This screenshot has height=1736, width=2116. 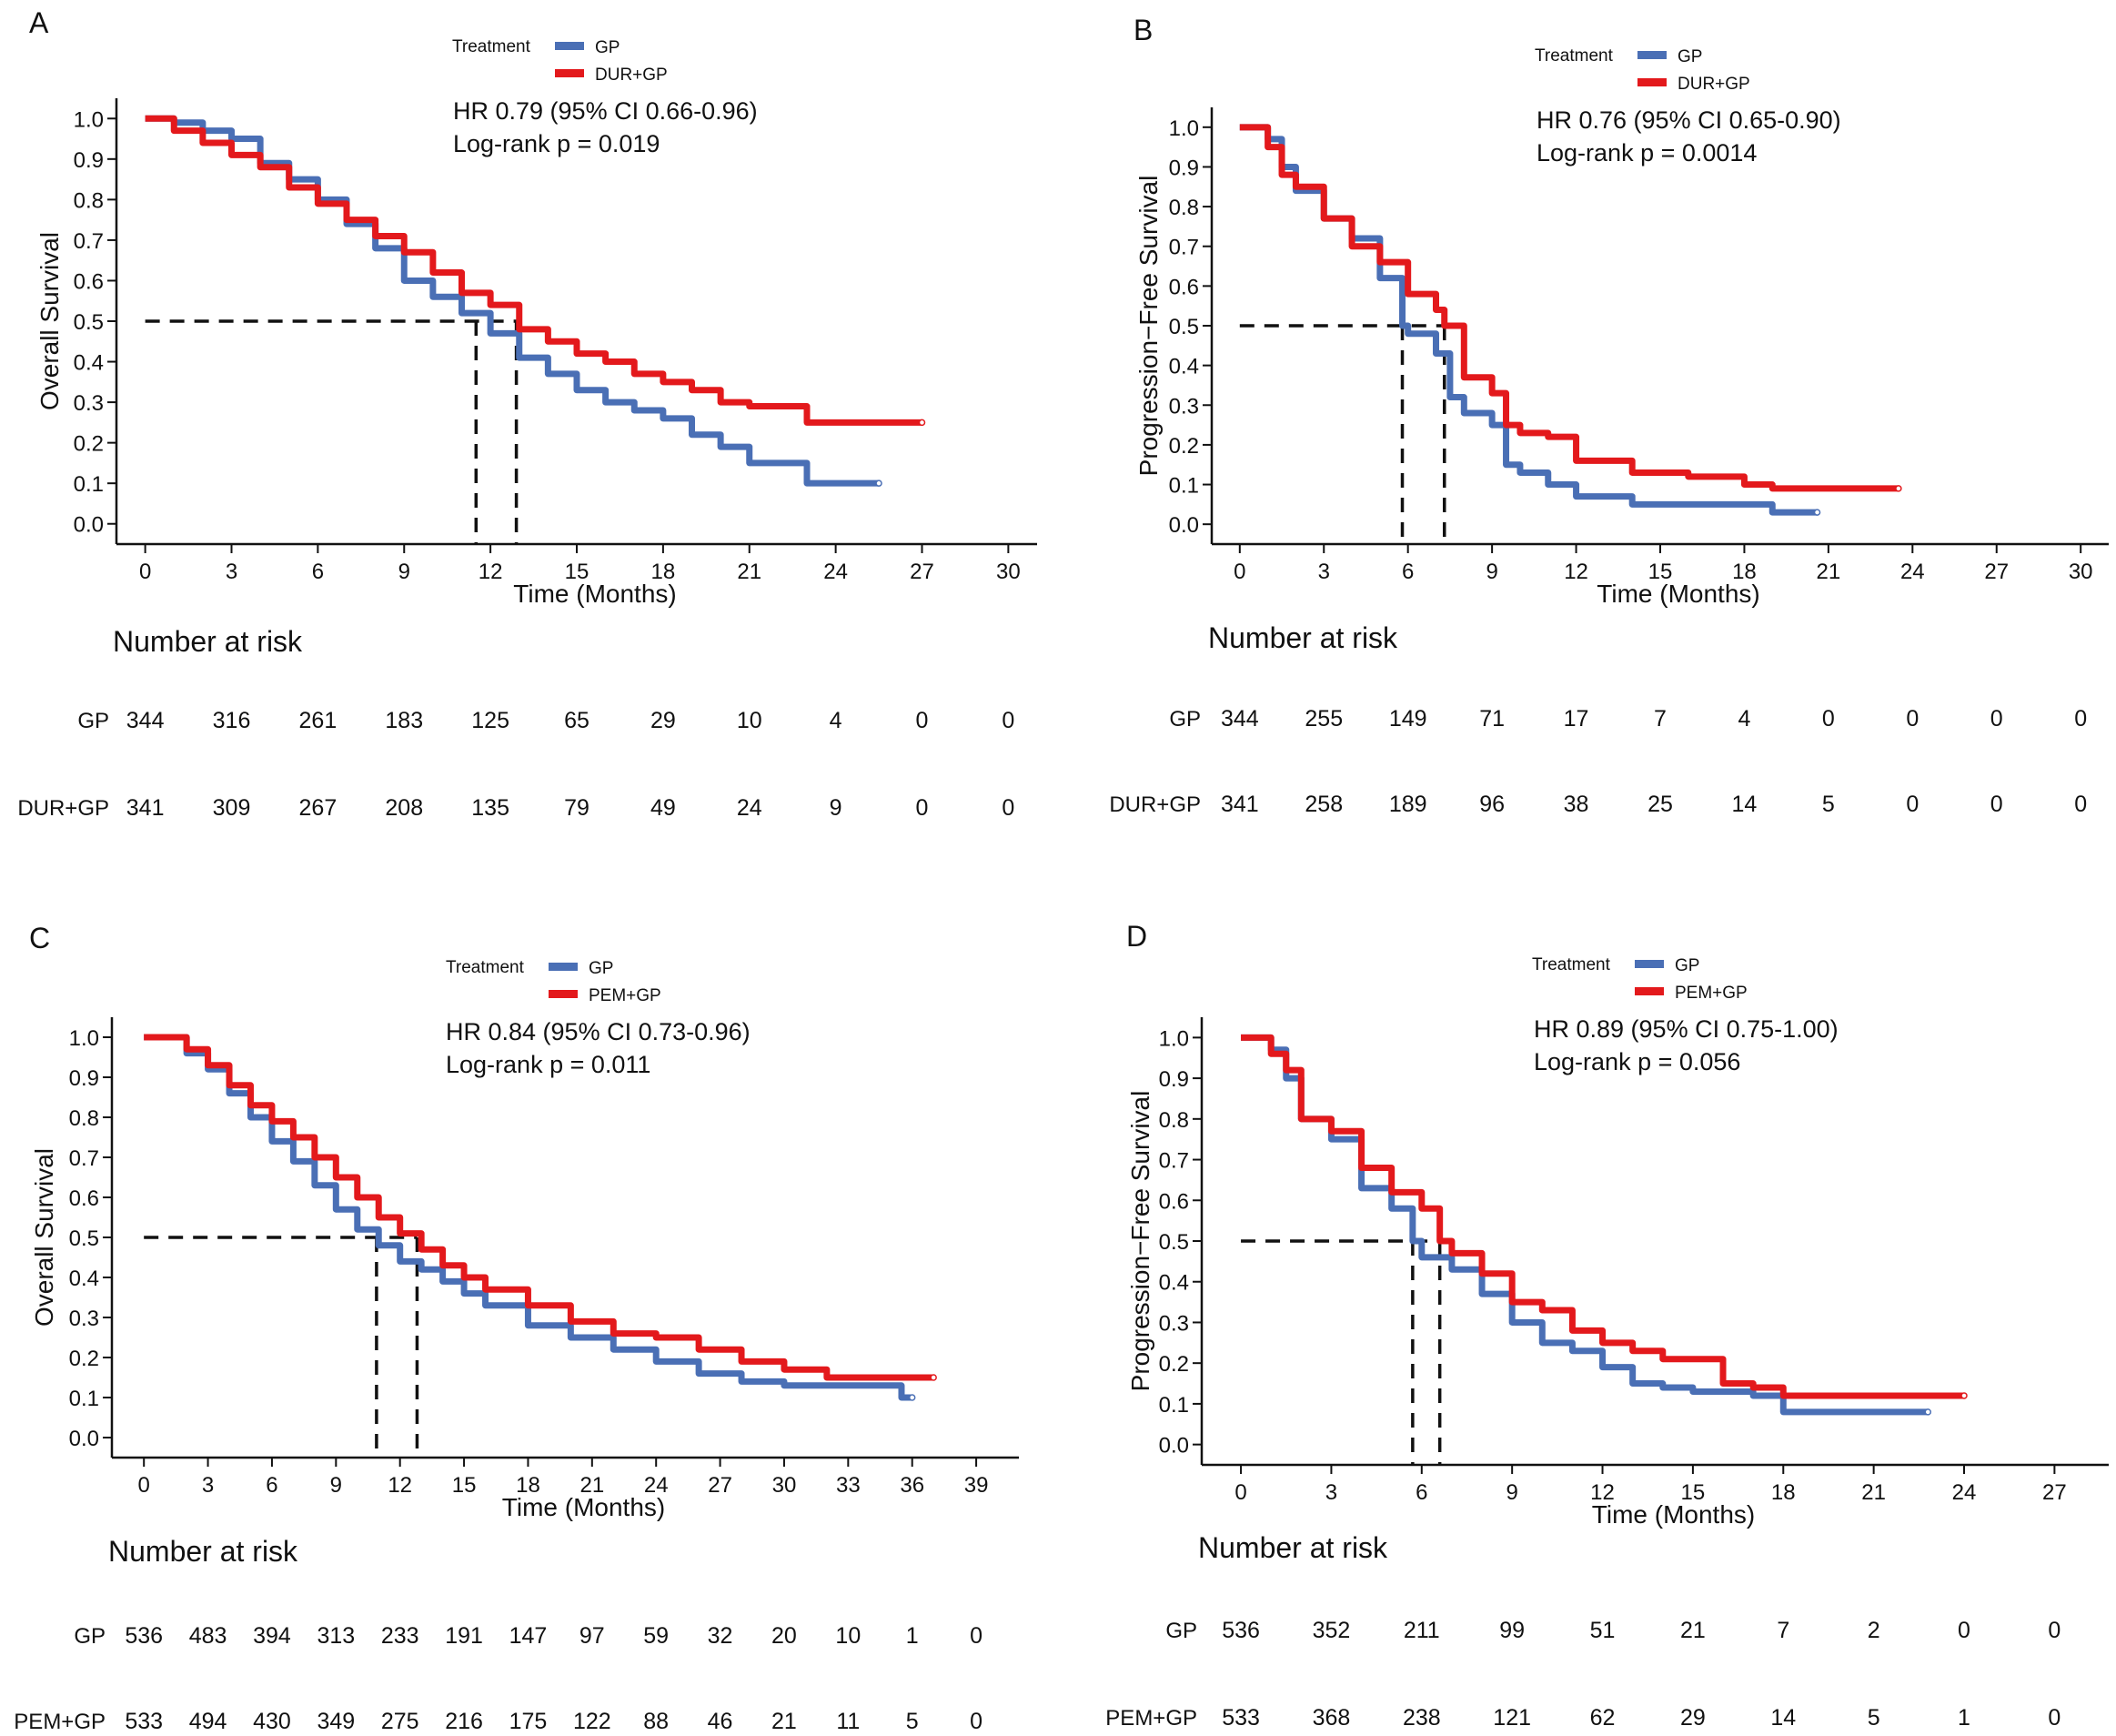 What do you see at coordinates (490, 808) in the screenshot?
I see `risk-count-cell: 135` at bounding box center [490, 808].